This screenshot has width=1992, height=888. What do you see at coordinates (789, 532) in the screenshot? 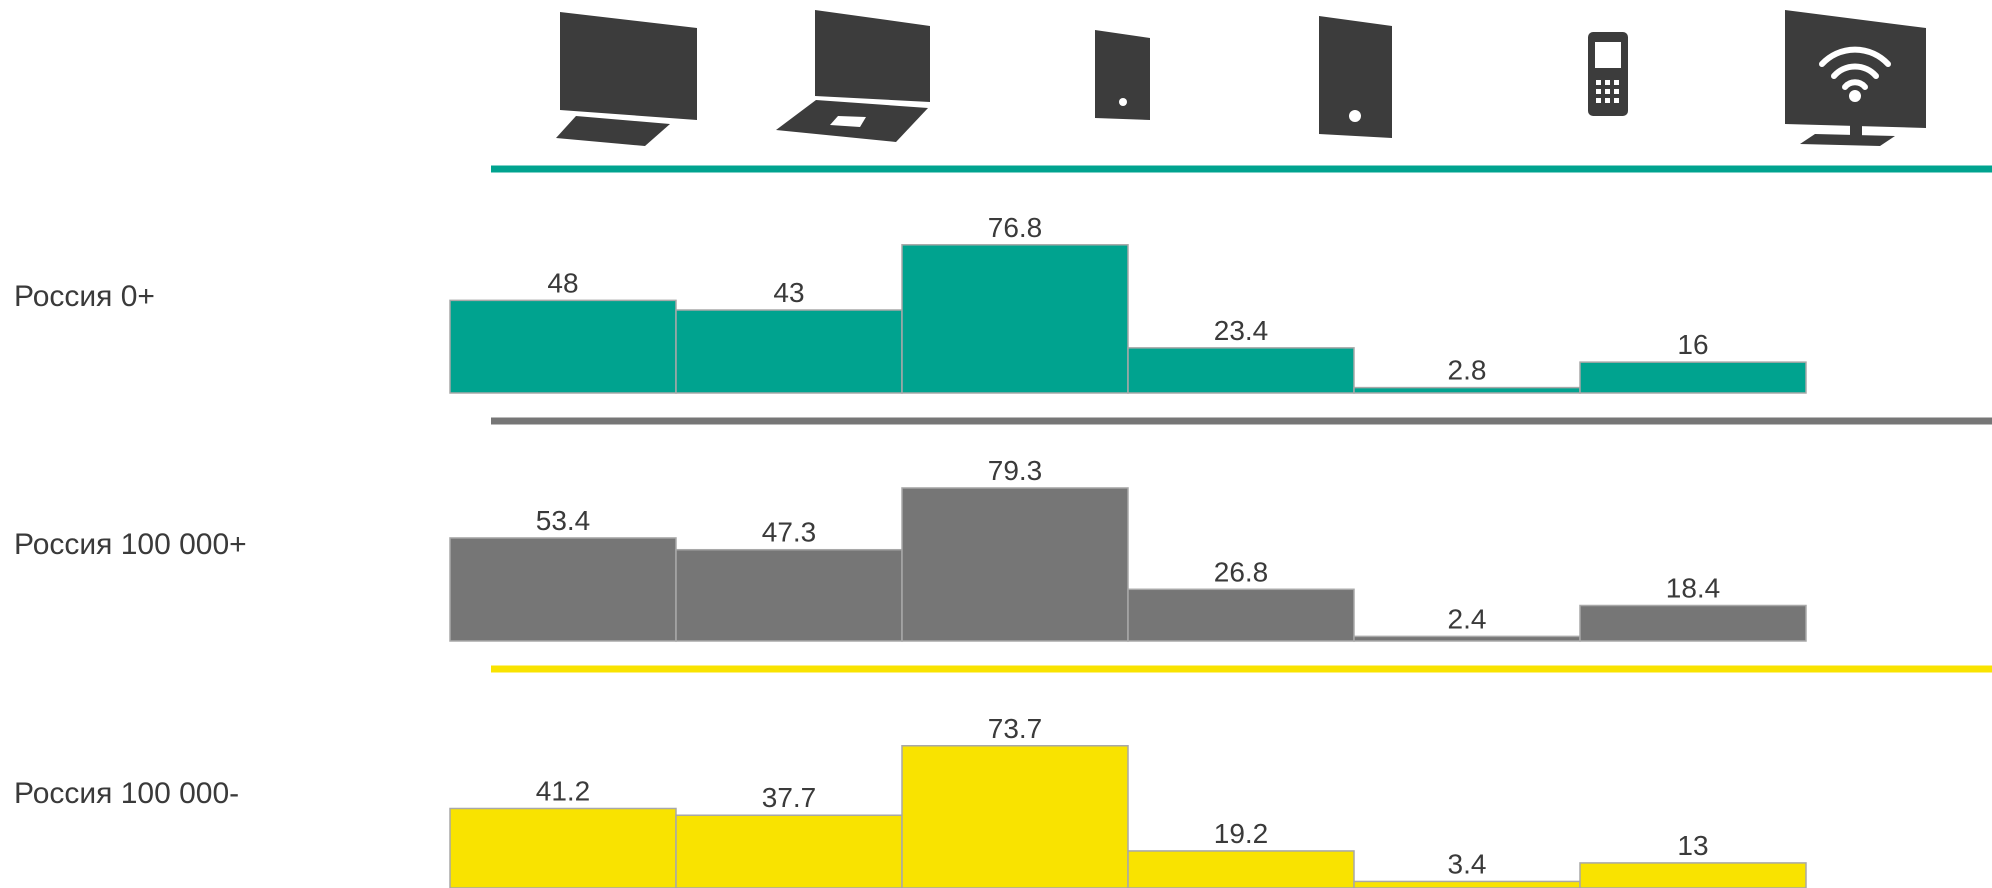
I see `series-2-value-label: 47.3` at bounding box center [789, 532].